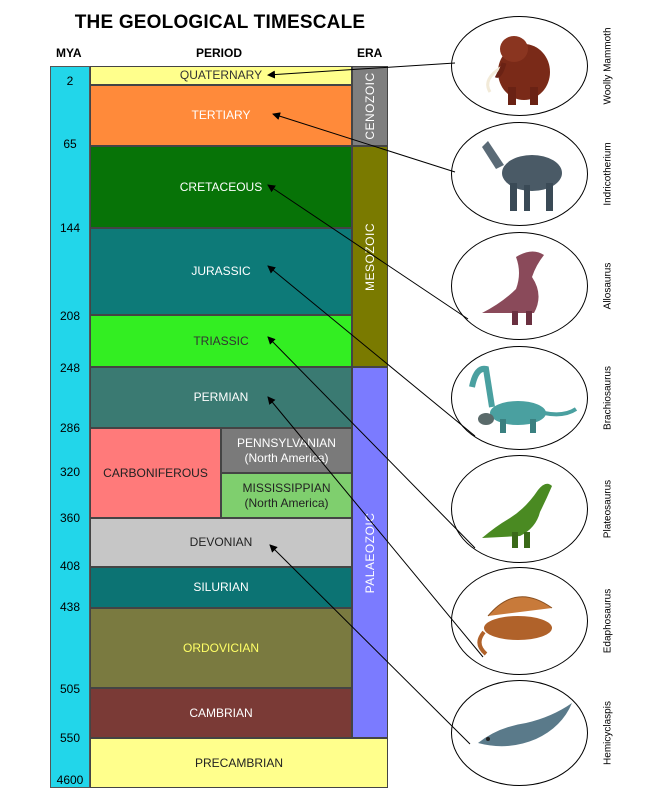 The height and width of the screenshot is (800, 650). I want to click on edaphosaurus-oval, so click(519, 621).